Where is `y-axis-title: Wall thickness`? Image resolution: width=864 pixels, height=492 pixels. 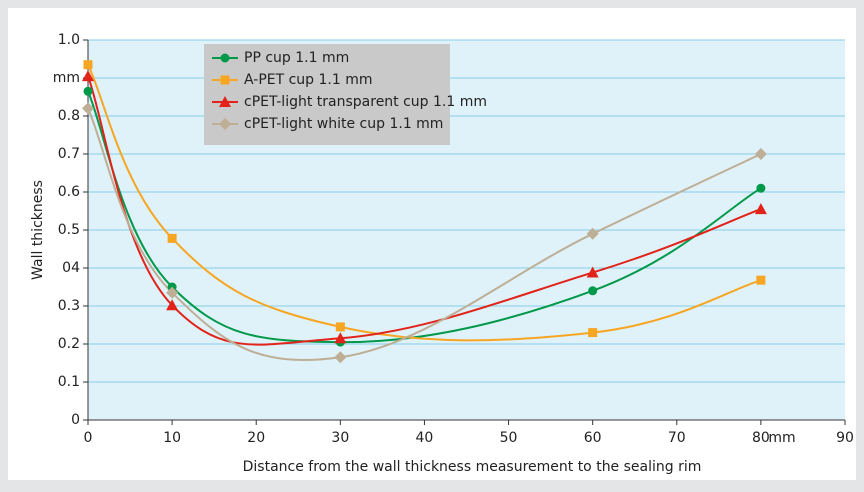
y-axis-title: Wall thickness is located at coordinates (38, 230).